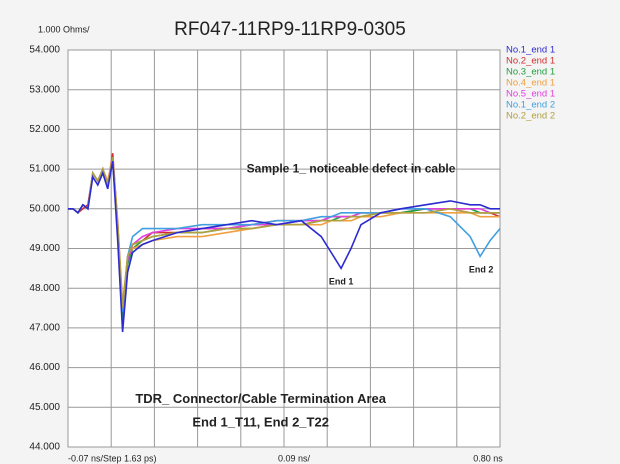 The height and width of the screenshot is (464, 620). What do you see at coordinates (44, 288) in the screenshot?
I see `y-tick-label: 48.000` at bounding box center [44, 288].